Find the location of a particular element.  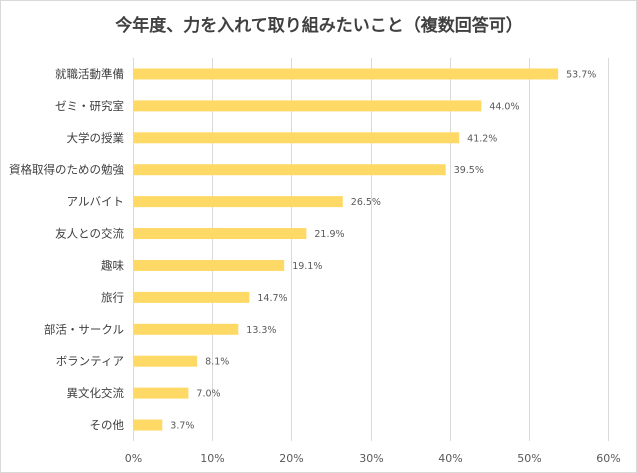

x-tick-label: 20% is located at coordinates (291, 458).